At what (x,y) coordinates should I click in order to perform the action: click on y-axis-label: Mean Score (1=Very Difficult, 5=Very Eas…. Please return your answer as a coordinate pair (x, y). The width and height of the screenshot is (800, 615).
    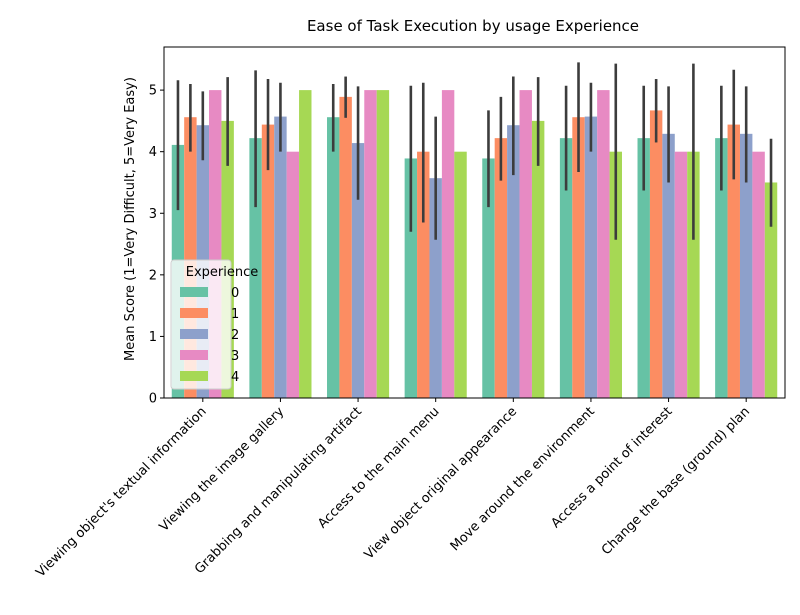
    Looking at the image, I should click on (130, 219).